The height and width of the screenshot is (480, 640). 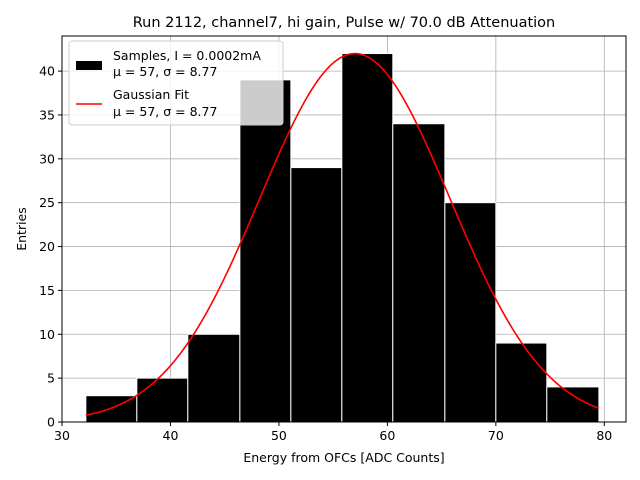 What do you see at coordinates (47, 334) in the screenshot?
I see `y-tick-label: 10` at bounding box center [47, 334].